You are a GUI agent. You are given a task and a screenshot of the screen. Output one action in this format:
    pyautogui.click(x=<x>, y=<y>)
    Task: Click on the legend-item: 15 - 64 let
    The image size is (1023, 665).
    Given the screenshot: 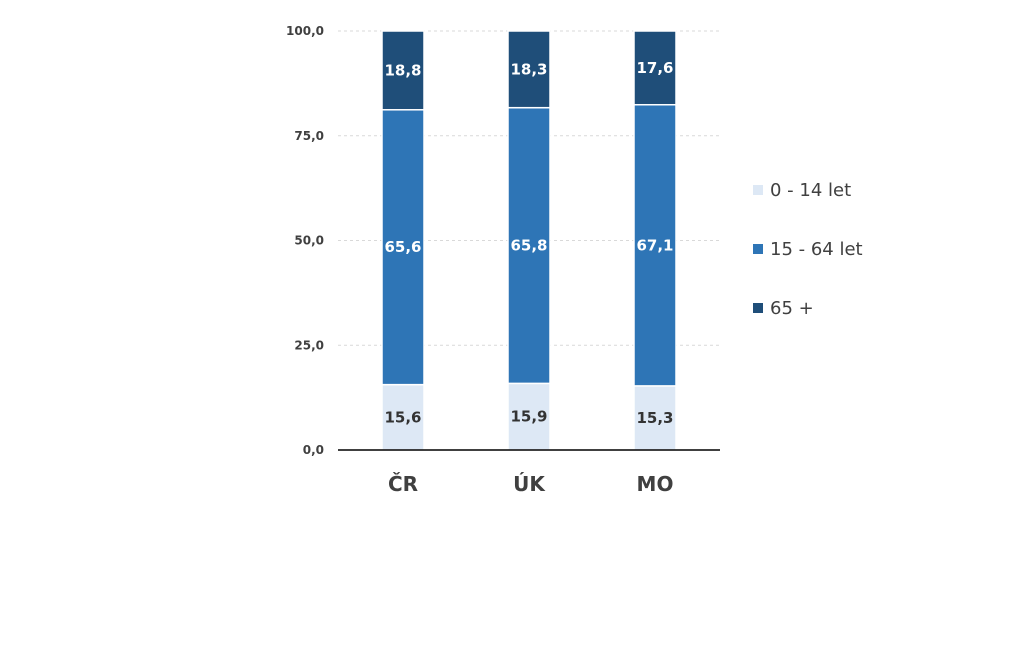 What is the action you would take?
    pyautogui.click(x=808, y=249)
    